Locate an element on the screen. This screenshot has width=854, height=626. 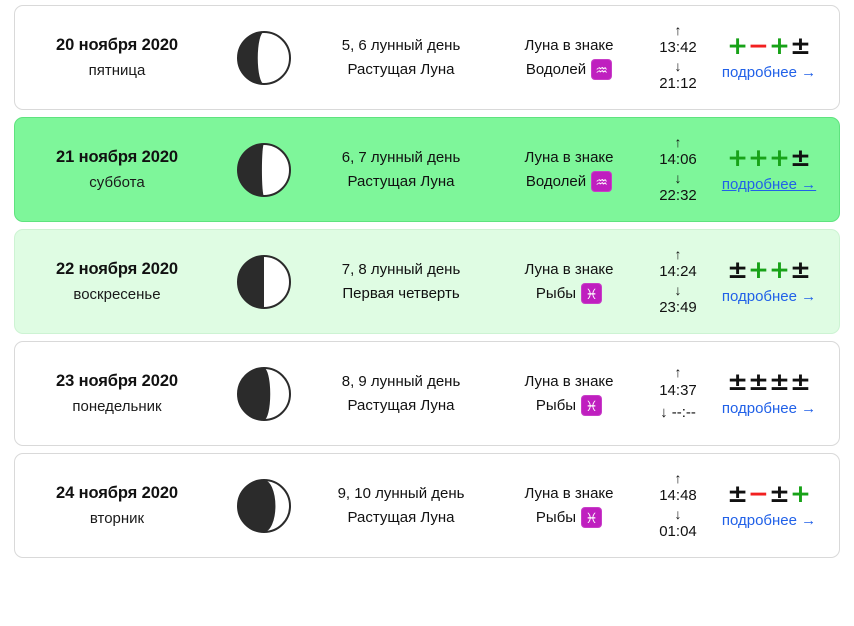
date-cell: 22 ноября 2020 воскресенье is located at coordinates (120, 281).